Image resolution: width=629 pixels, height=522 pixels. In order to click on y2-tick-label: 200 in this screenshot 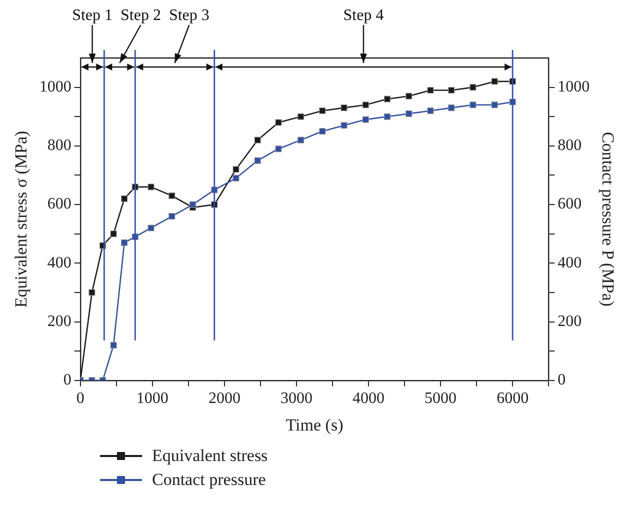, I will do `click(570, 321)`.